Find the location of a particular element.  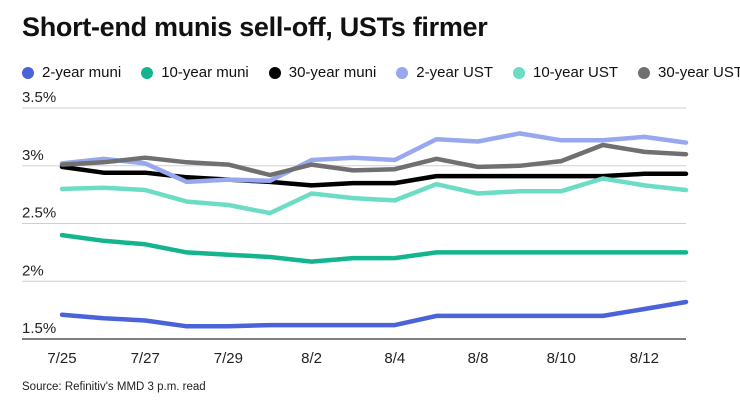

legend-swatch-10yr-ust is located at coordinates (518, 72).